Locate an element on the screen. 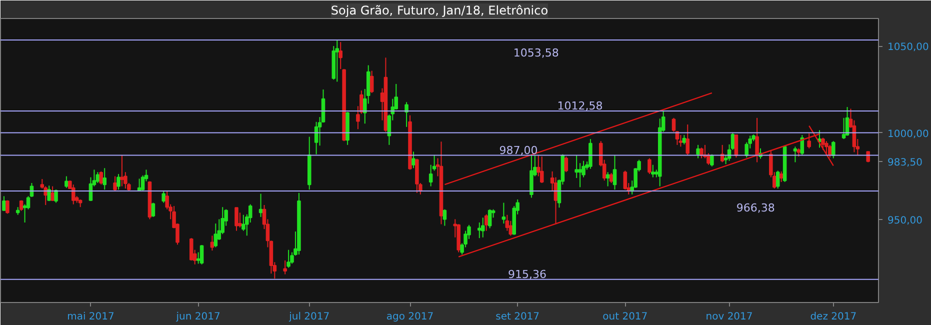 The image size is (931, 325). y-tick-label: 1050,00 is located at coordinates (908, 48).